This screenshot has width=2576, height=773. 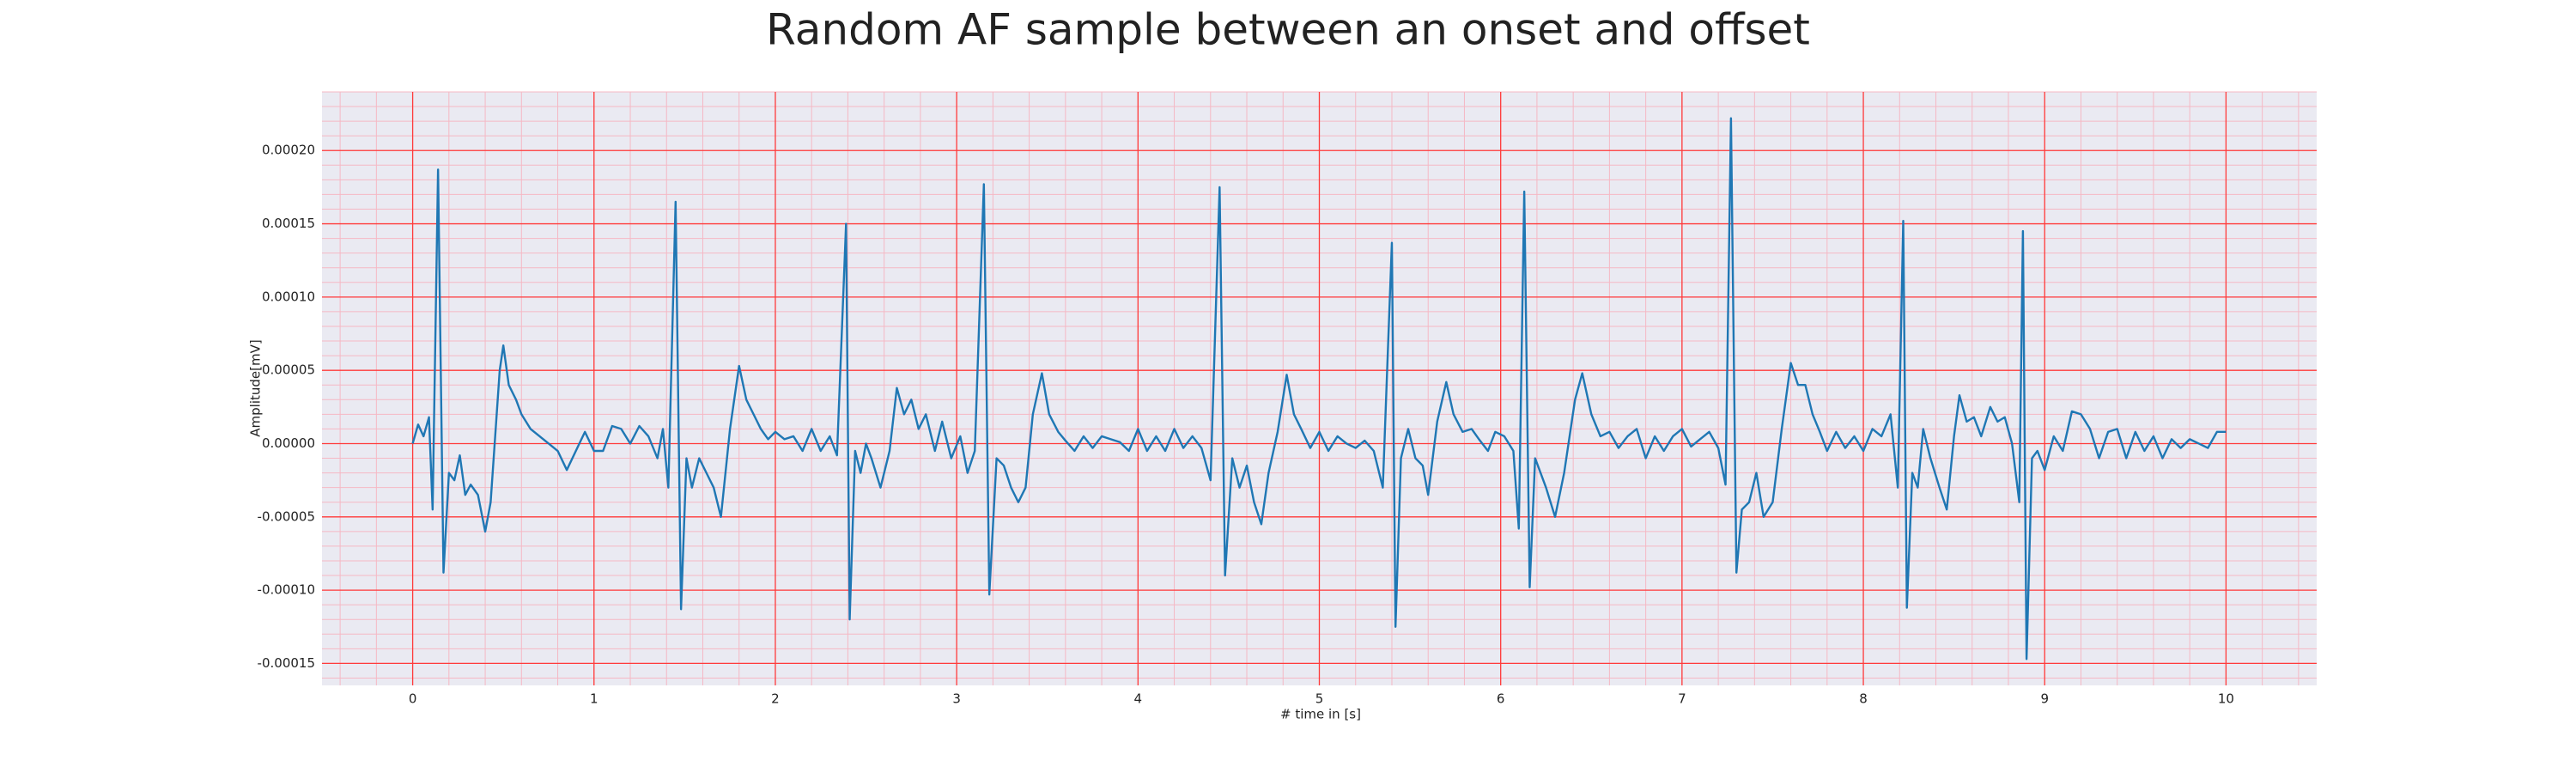 I want to click on y-tick-label: -0.00010, so click(x=286, y=590).